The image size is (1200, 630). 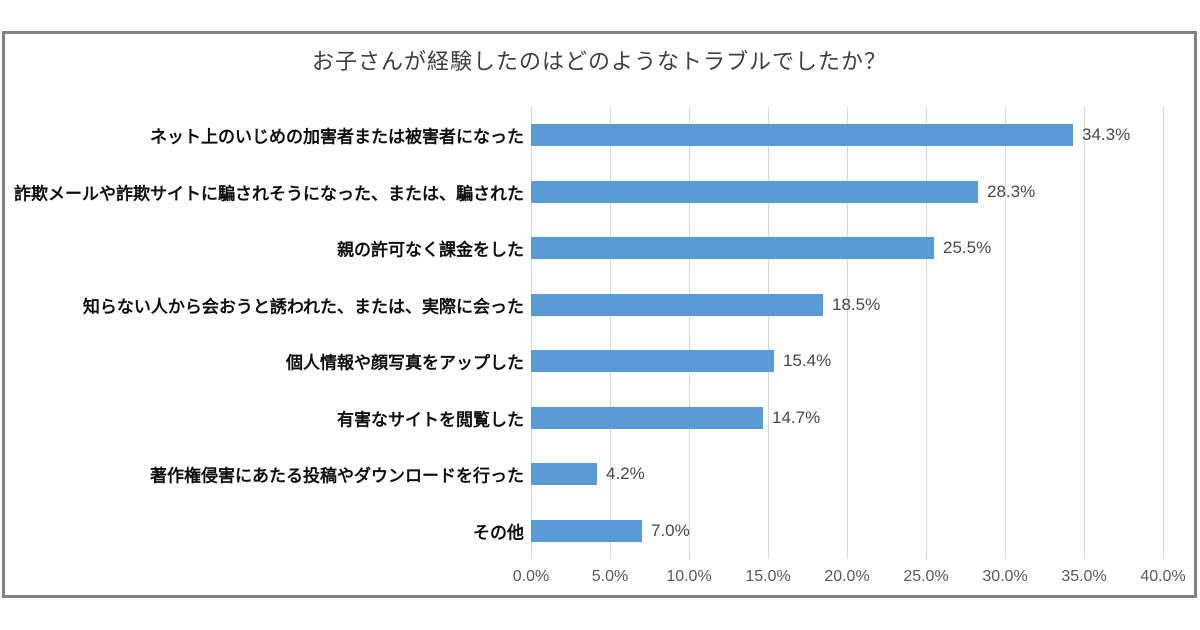 What do you see at coordinates (337, 476) in the screenshot?
I see `category-label: 著作権侵害にあたる投稿やダウンロードを行った` at bounding box center [337, 476].